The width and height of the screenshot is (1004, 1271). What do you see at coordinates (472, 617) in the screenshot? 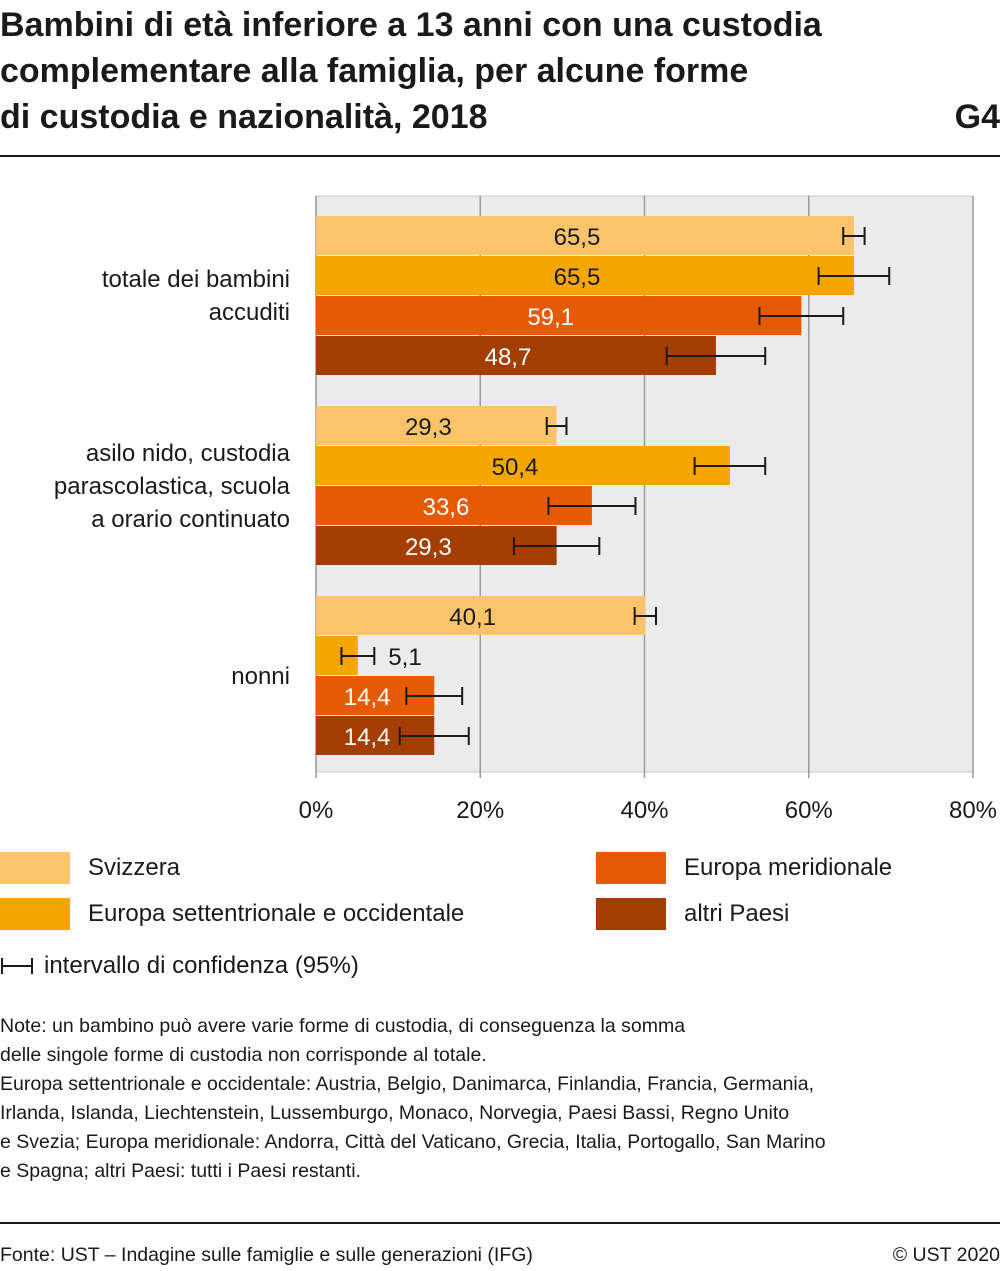
I see `bar-value-label: 40,1` at bounding box center [472, 617].